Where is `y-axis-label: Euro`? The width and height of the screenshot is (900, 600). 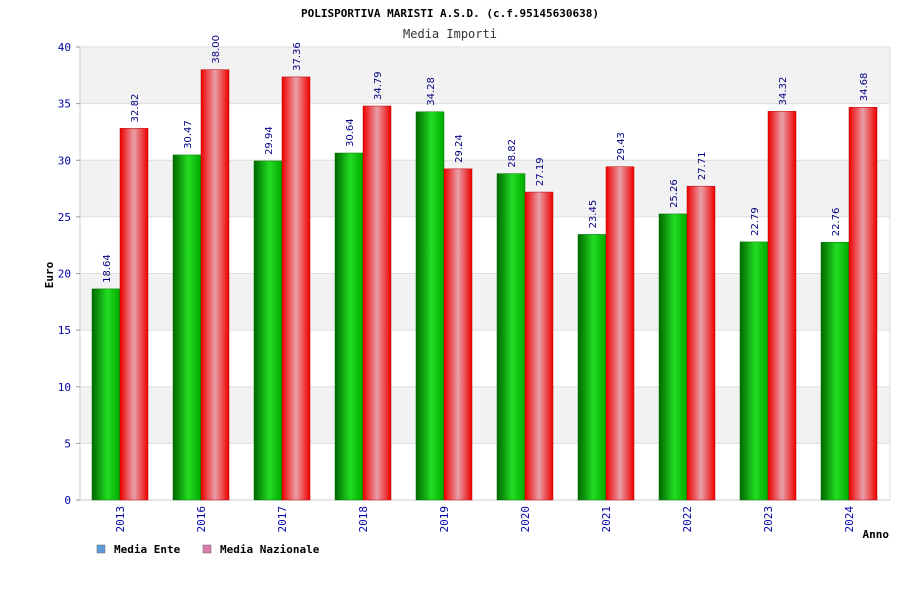
y-axis-label: Euro is located at coordinates (49, 274).